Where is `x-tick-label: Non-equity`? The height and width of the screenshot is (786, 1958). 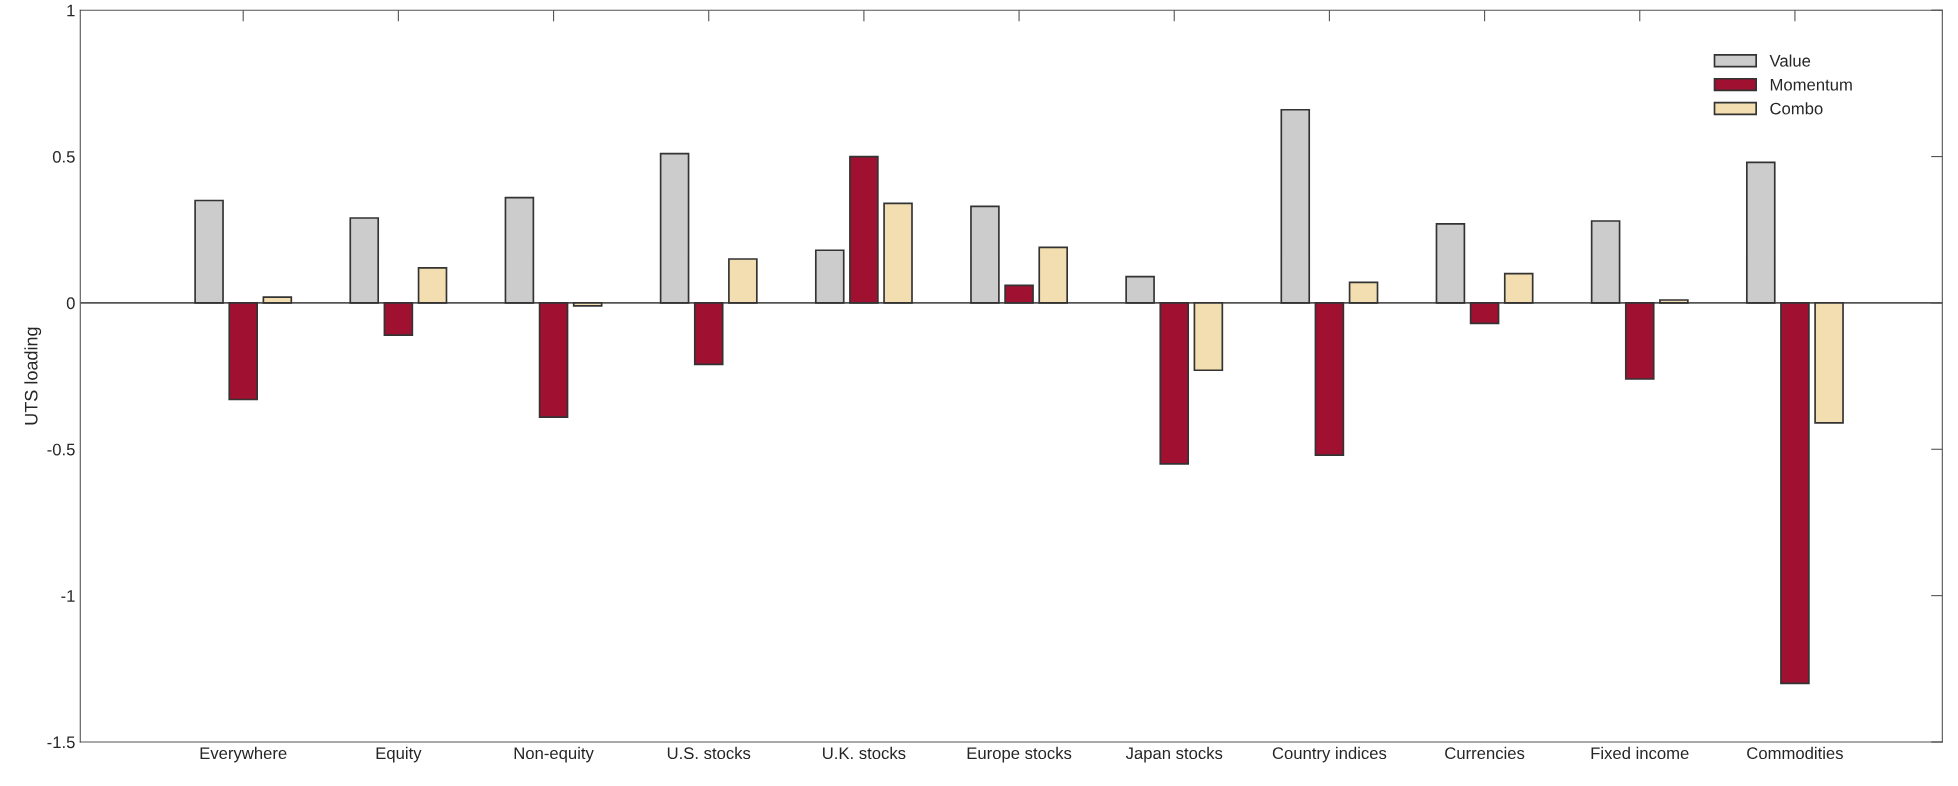 x-tick-label: Non-equity is located at coordinates (554, 754).